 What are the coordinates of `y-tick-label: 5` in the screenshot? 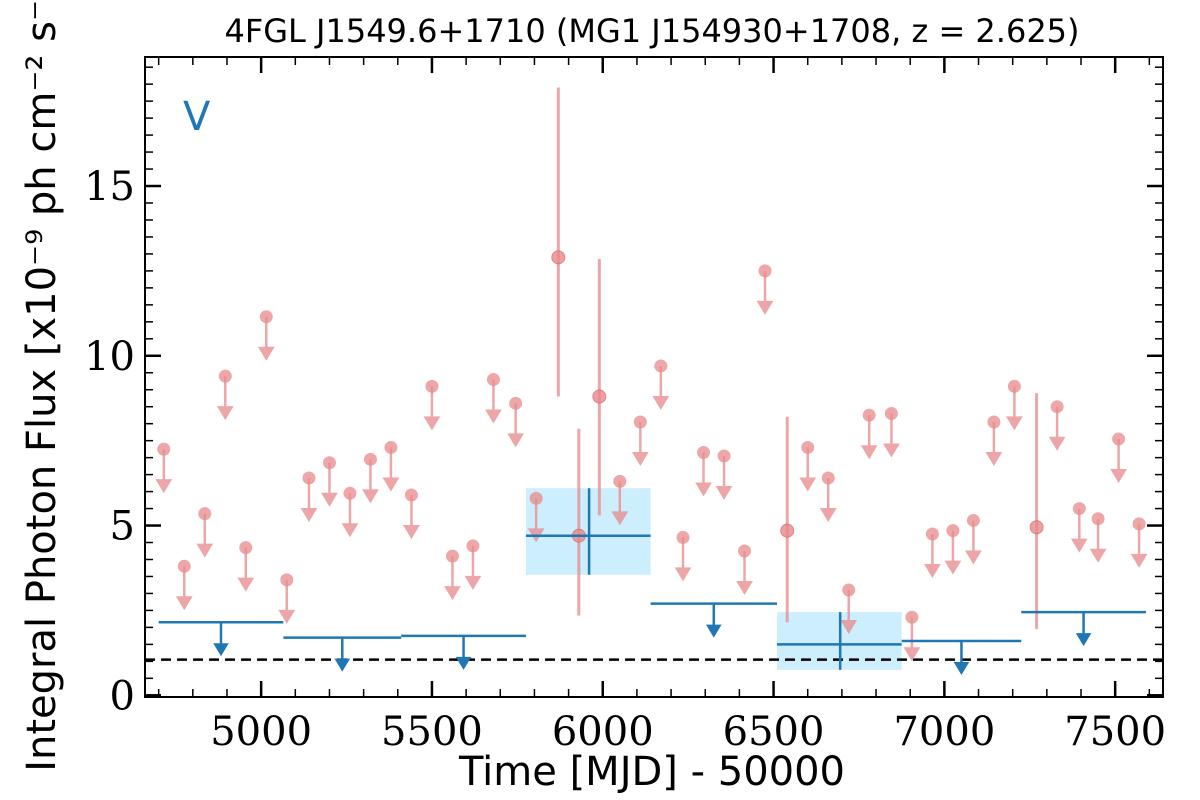 It's located at (122, 527).